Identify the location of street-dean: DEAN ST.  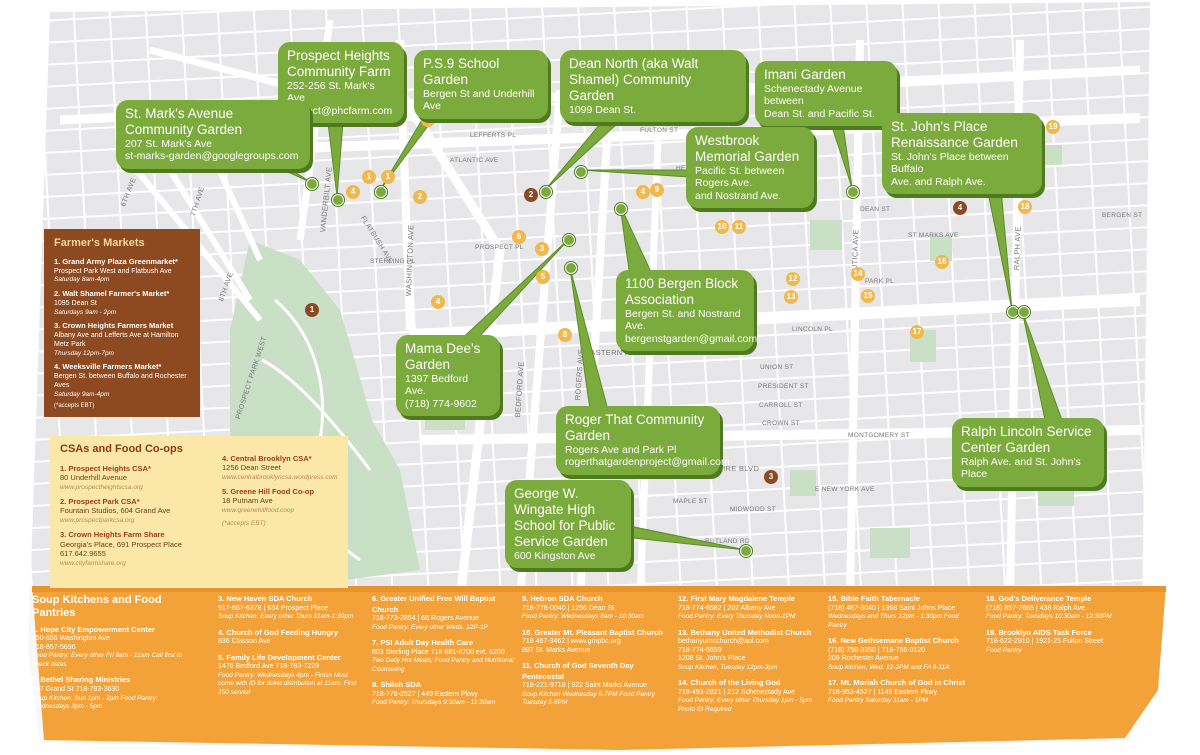
(875, 209).